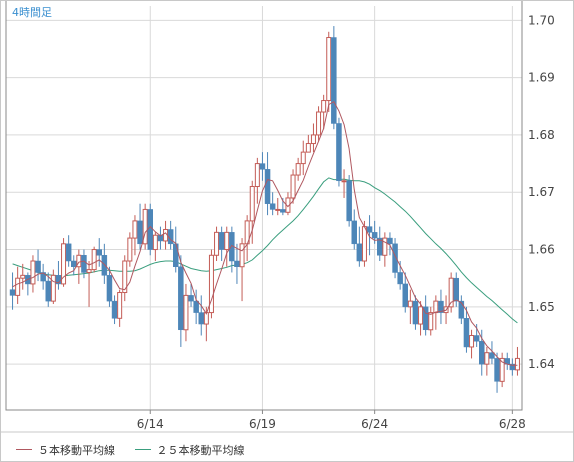 The height and width of the screenshot is (462, 574). I want to click on legend-label-ma5: ５本移動平均線, so click(76, 450).